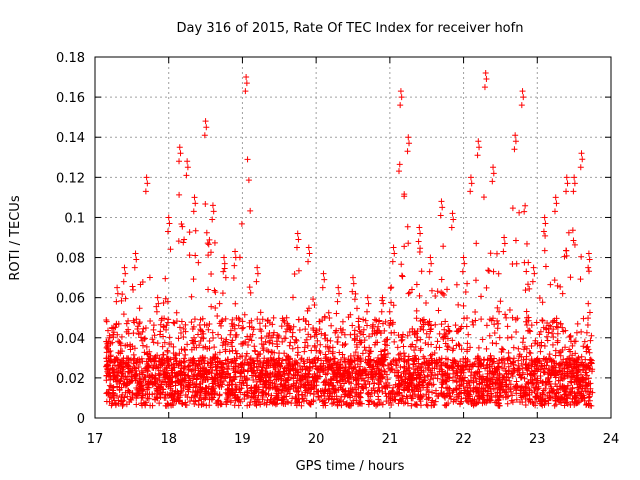 The image size is (640, 480). What do you see at coordinates (70, 178) in the screenshot?
I see `y-tick-label: 0.12` at bounding box center [70, 178].